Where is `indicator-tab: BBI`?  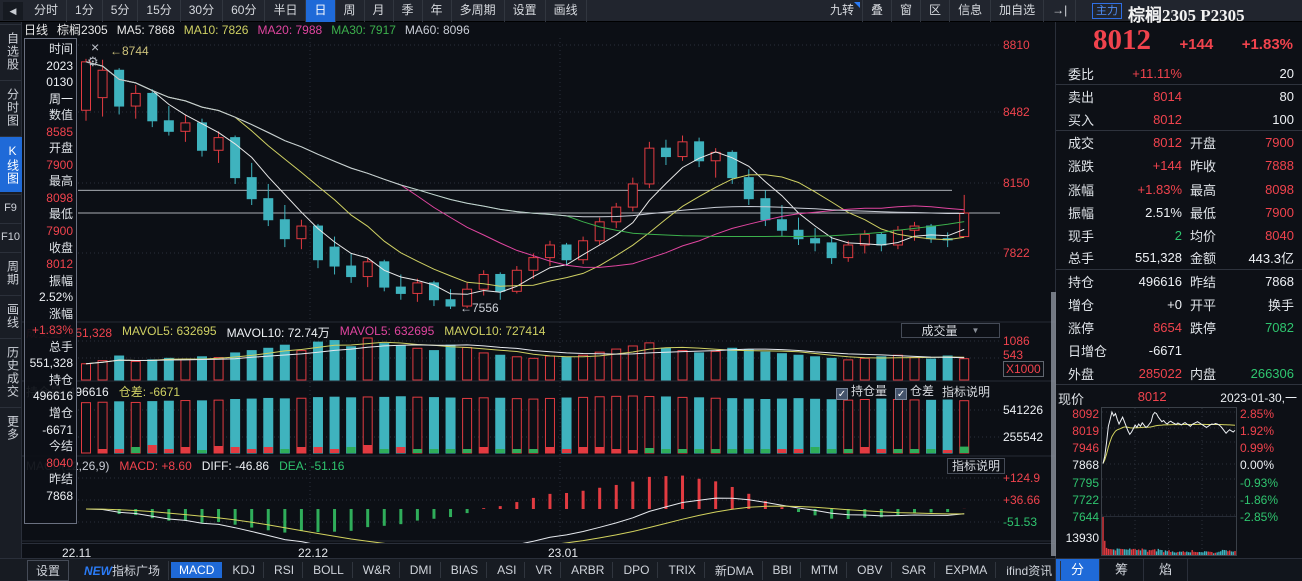
indicator-tab: BBI is located at coordinates (783, 570).